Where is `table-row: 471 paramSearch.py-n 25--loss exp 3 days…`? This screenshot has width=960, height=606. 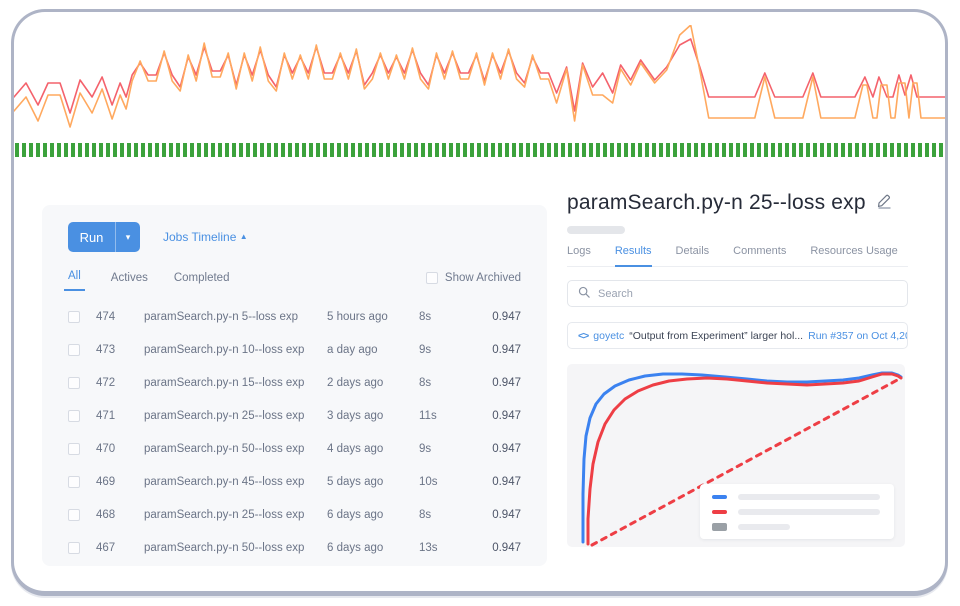
table-row: 471 paramSearch.py-n 25--loss exp 3 days… is located at coordinates (294, 415).